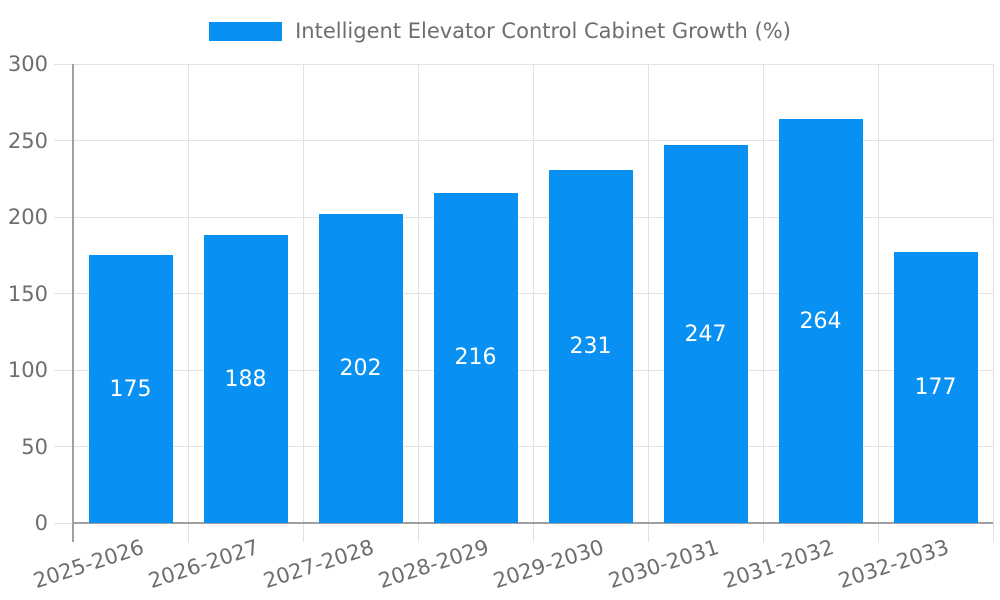  I want to click on bar-value-label: 231, so click(590, 346).